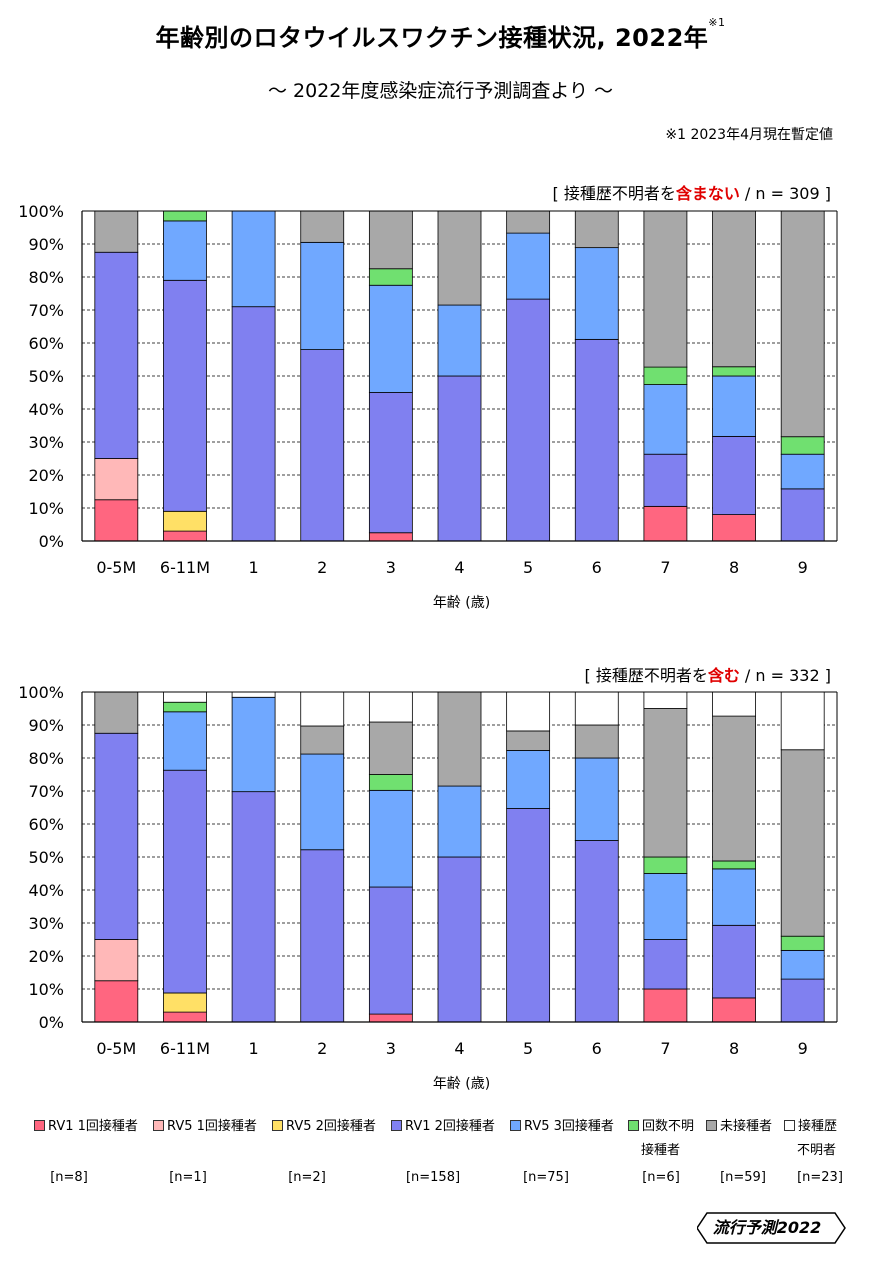 The image size is (881, 1261). I want to click on legend-label-rv1-2: RV1 2回接種者, so click(450, 1126).